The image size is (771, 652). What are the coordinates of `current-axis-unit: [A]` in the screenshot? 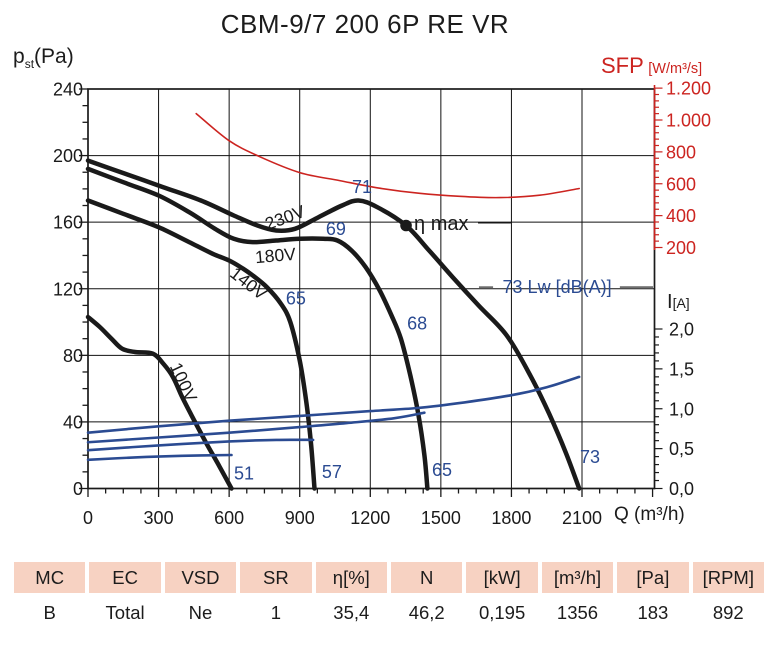 It's located at (681, 303).